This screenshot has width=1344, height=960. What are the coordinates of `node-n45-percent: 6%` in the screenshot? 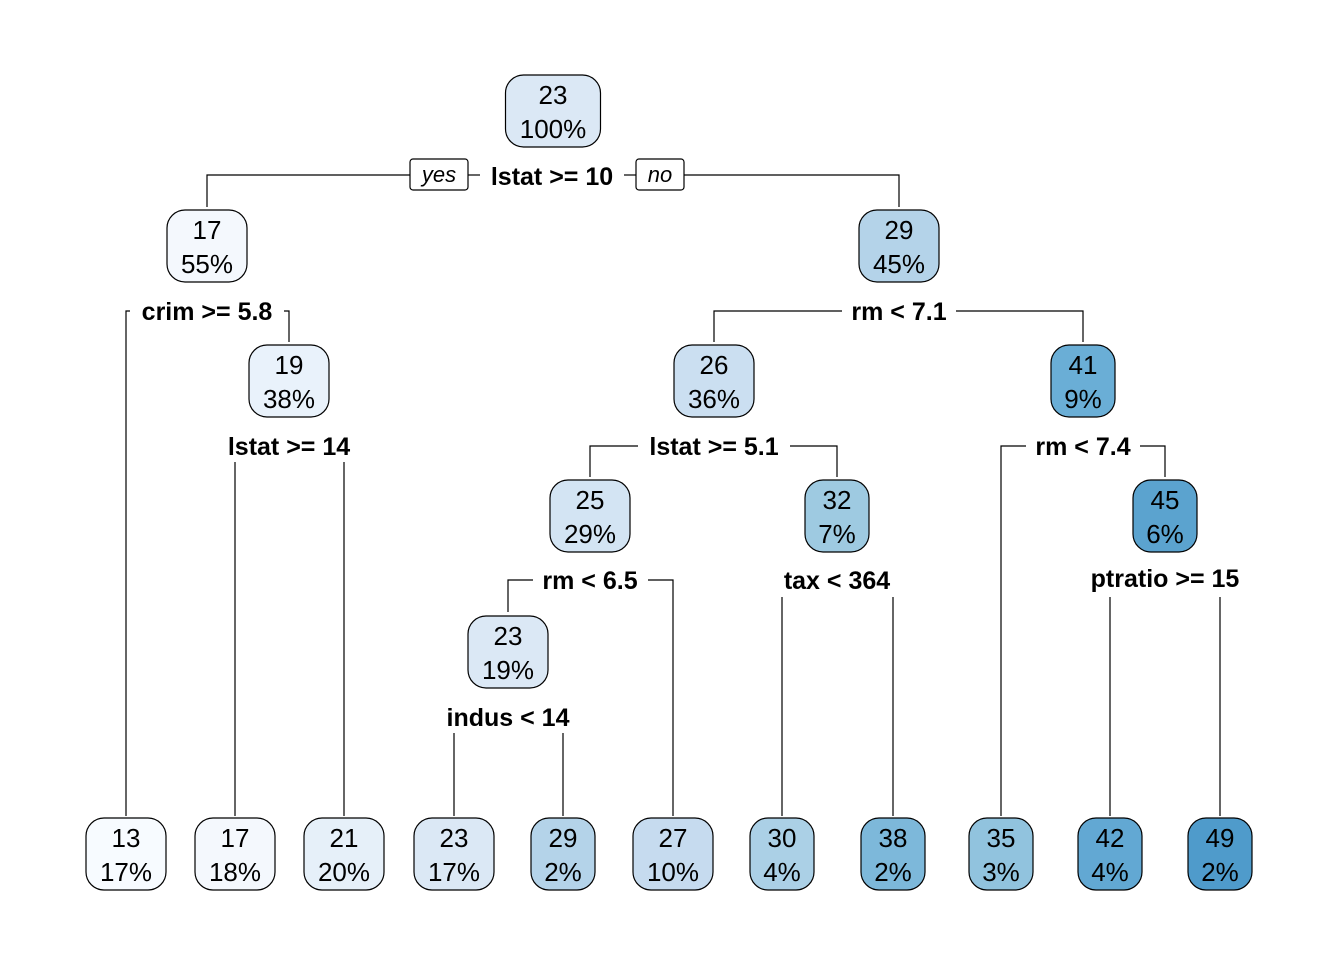 It's located at (1165, 534).